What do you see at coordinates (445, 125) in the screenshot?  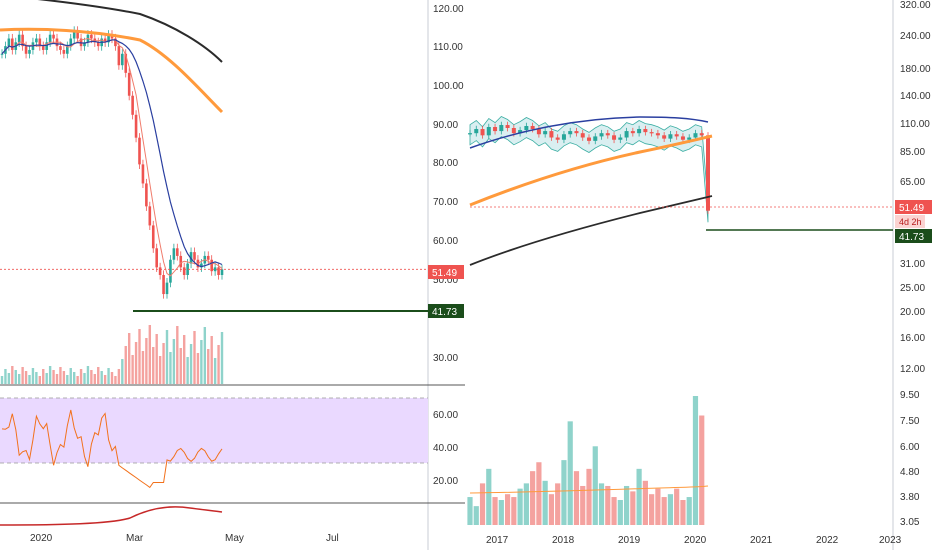 I see `left-price-tick: 90.00` at bounding box center [445, 125].